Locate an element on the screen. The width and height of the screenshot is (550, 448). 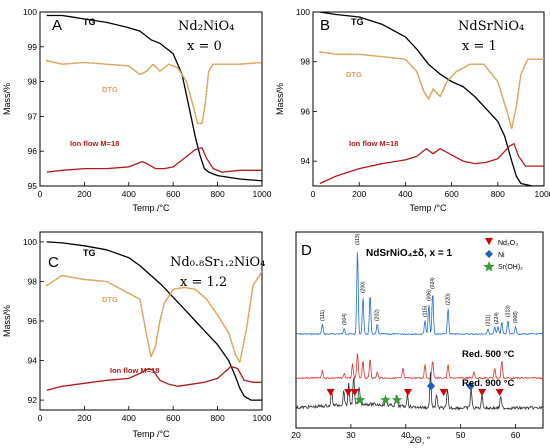
panel-a-x-value: x = 0 is located at coordinates (204, 46).